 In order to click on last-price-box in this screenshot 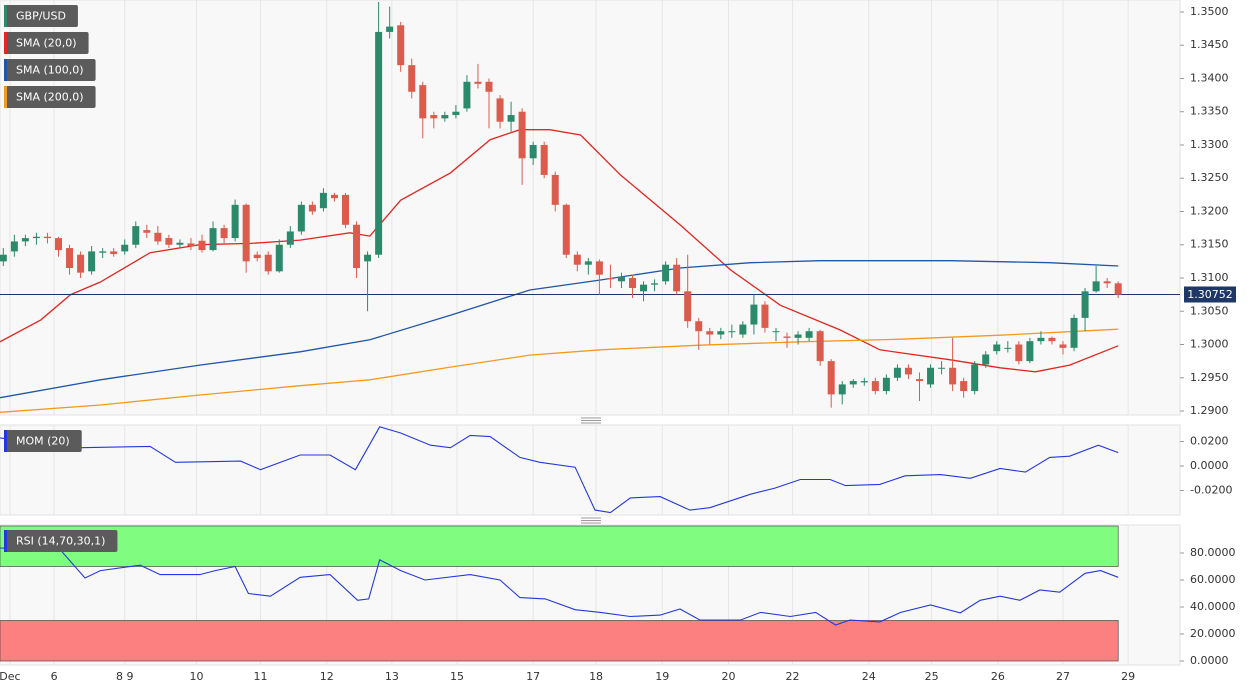, I will do `click(1210, 294)`.